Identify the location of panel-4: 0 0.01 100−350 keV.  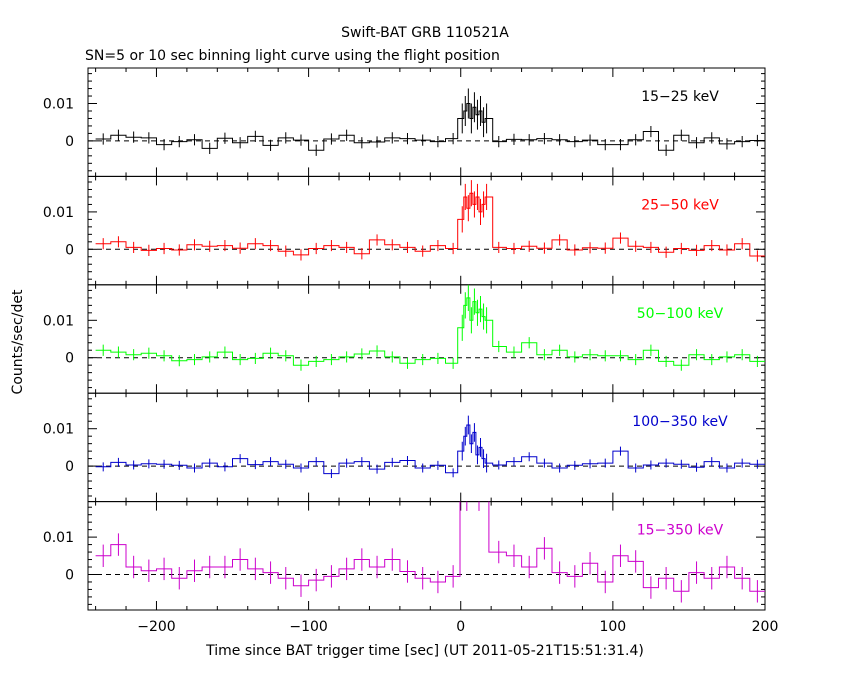
(404, 447).